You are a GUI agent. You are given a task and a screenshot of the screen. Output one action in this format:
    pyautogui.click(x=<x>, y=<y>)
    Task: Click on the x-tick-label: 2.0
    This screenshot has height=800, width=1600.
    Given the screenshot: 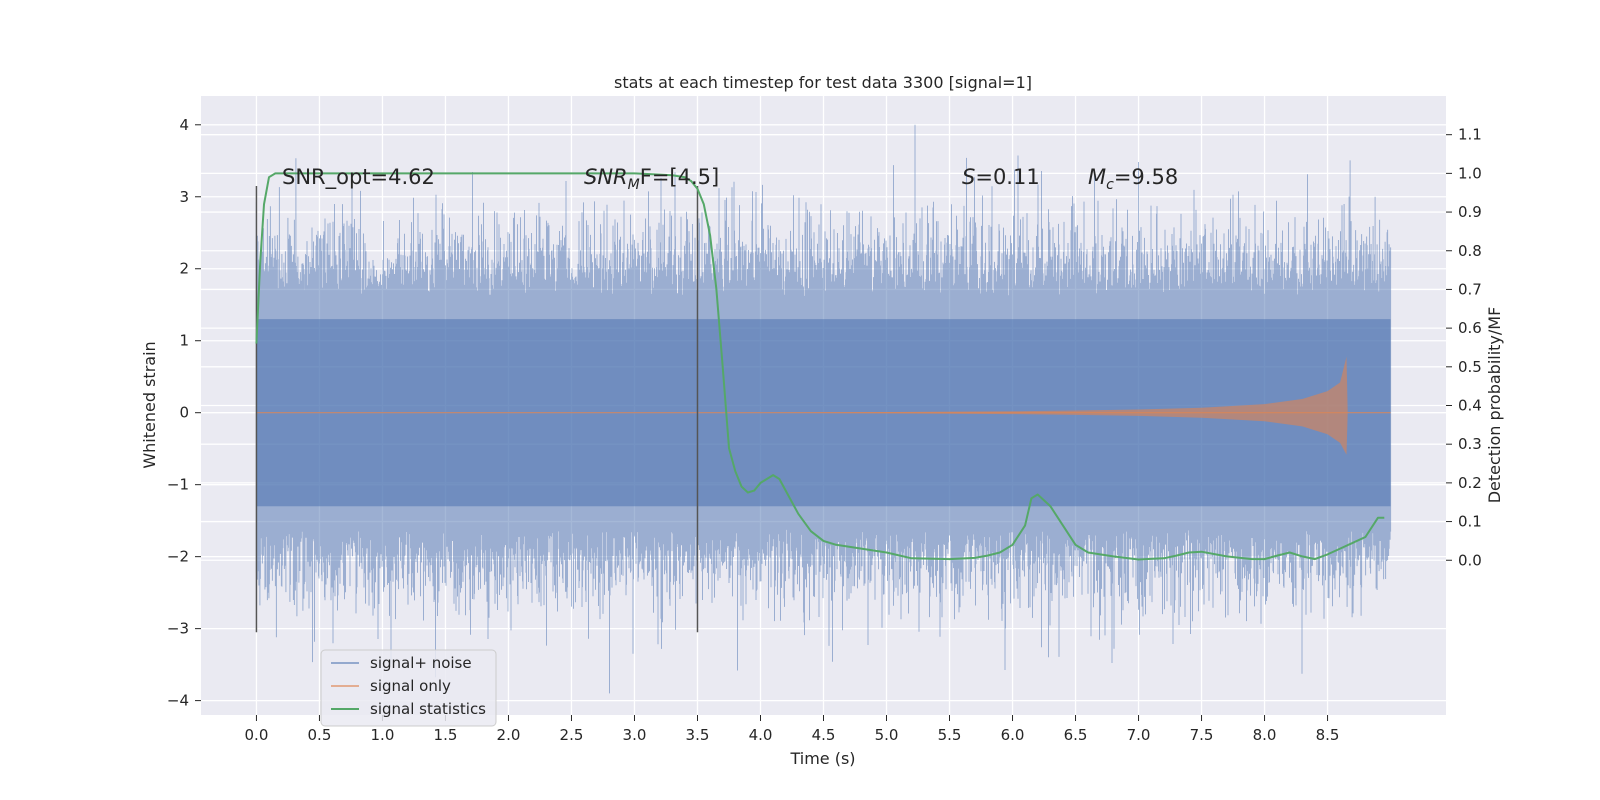 What is the action you would take?
    pyautogui.click(x=509, y=735)
    